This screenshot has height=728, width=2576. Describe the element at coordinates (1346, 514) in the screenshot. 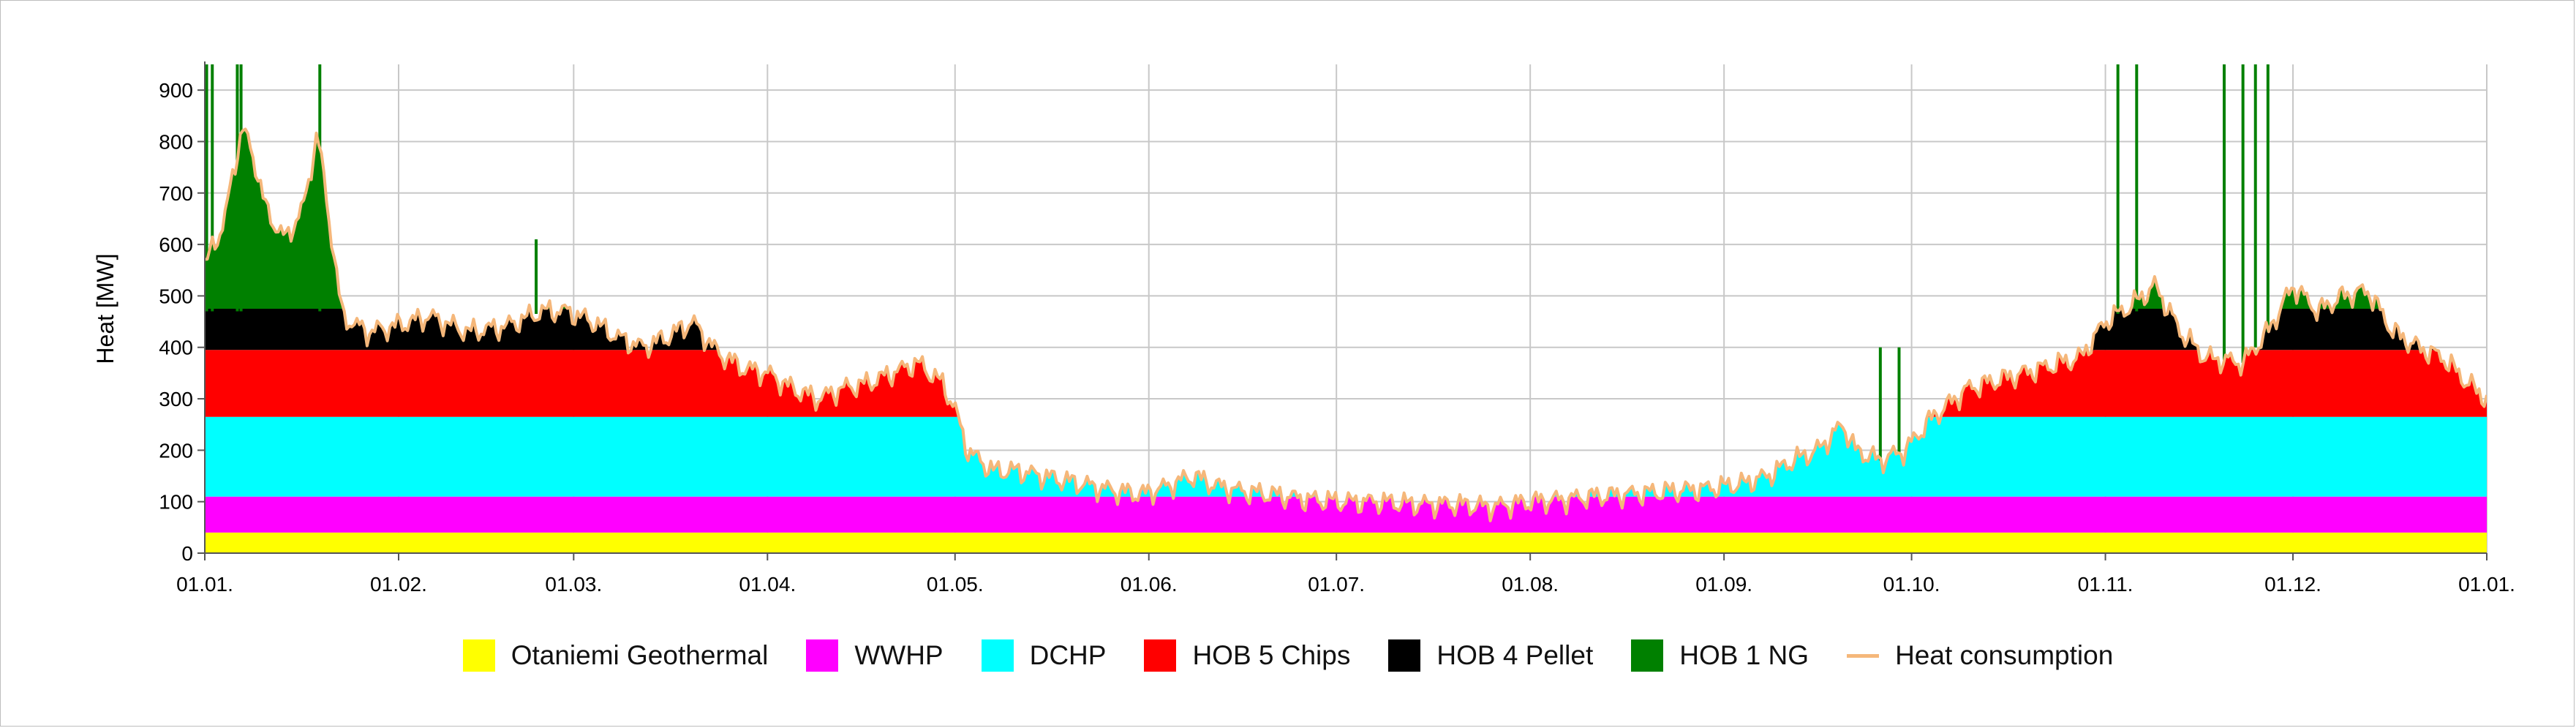

I see `area-wwhp` at that location.